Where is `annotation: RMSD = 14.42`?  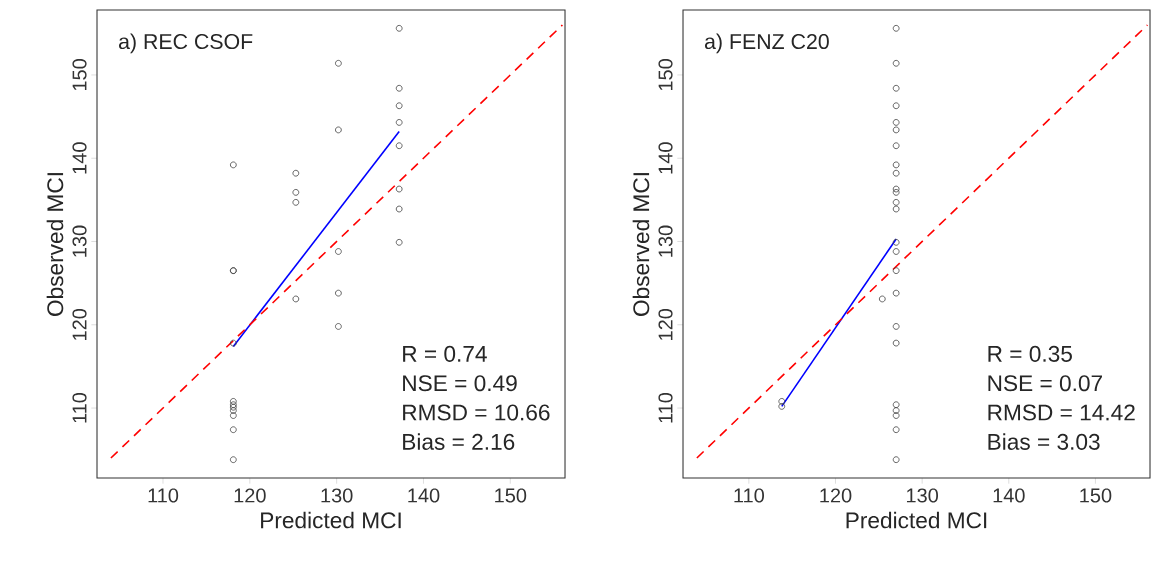 annotation: RMSD = 14.42 is located at coordinates (1061, 412).